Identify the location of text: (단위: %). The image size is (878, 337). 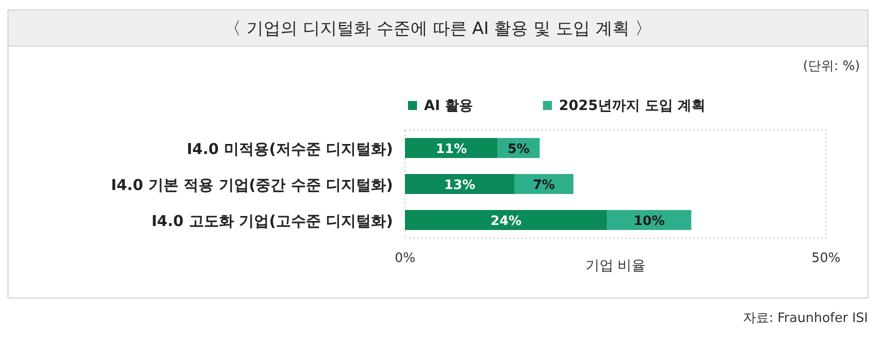
(831, 66).